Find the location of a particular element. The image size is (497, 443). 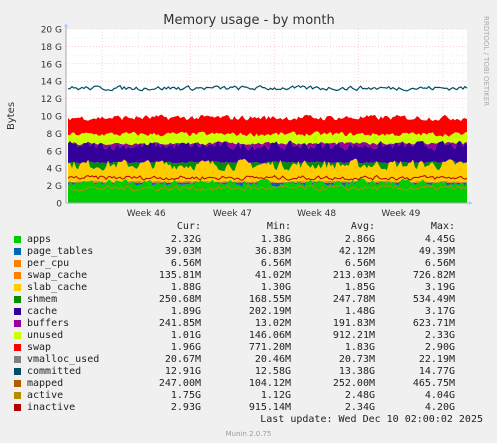

legend-row-buffers: buffers 241.85M 13.02M 191.83M 623.71M is located at coordinates (248, 324).